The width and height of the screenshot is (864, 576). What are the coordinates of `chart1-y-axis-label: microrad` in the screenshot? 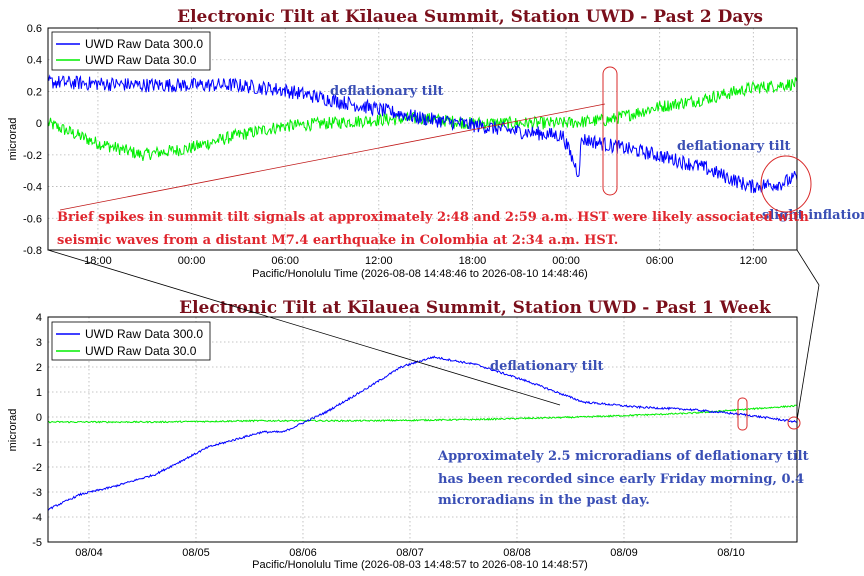 It's located at (13, 139).